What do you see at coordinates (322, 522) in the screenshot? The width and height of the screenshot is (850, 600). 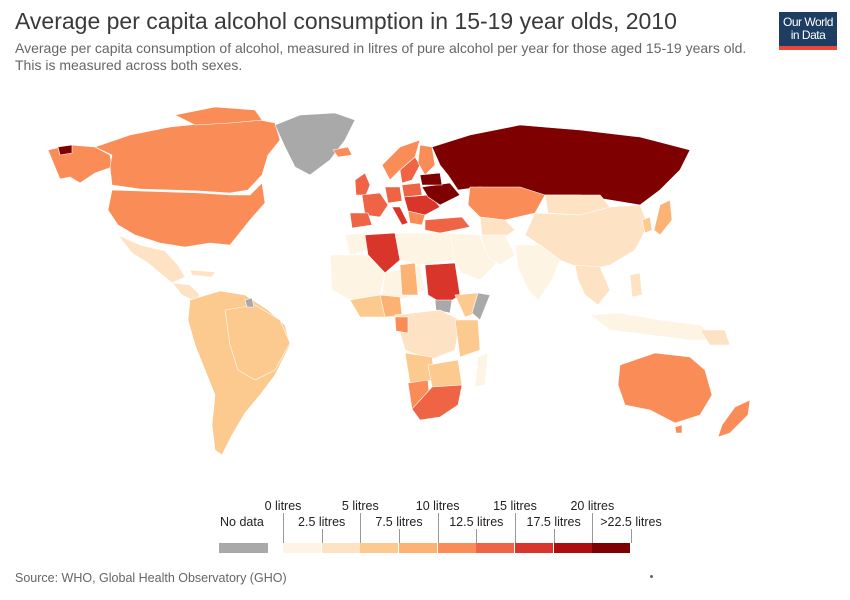 I see `legend-tick-label: 2.5 litres` at bounding box center [322, 522].